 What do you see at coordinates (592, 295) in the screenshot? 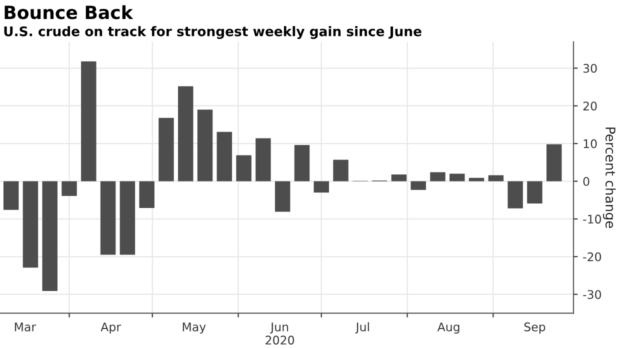
I see `y-tick-label: -30` at bounding box center [592, 295].